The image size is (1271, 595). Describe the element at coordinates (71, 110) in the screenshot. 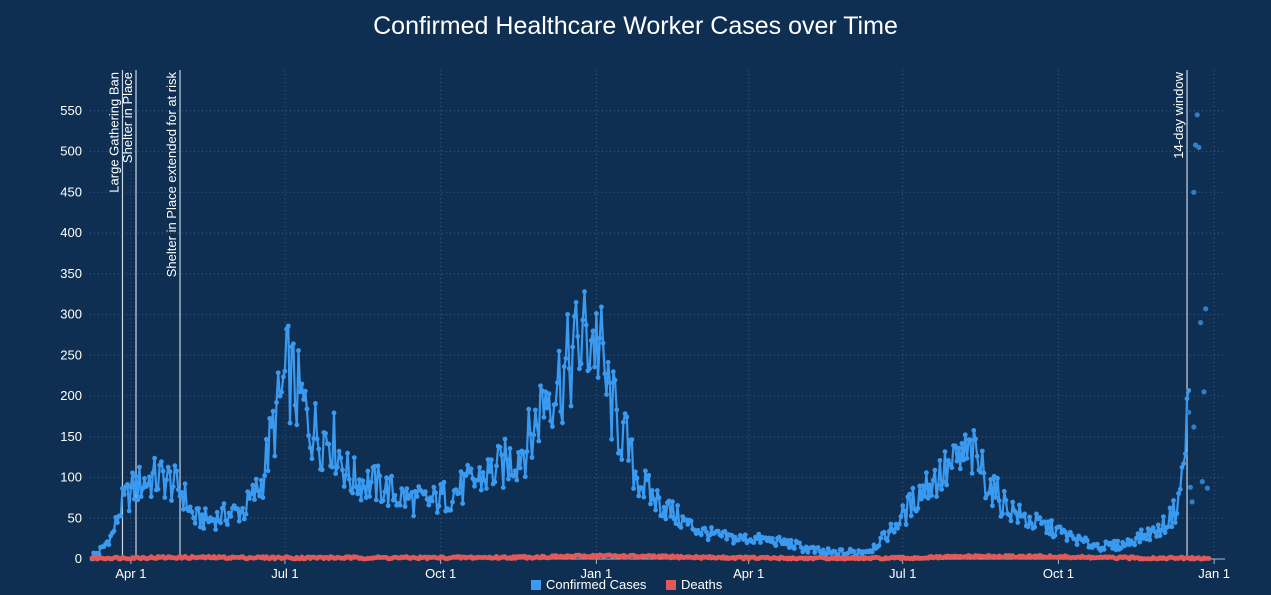

I see `y-tick-label: 550` at that location.